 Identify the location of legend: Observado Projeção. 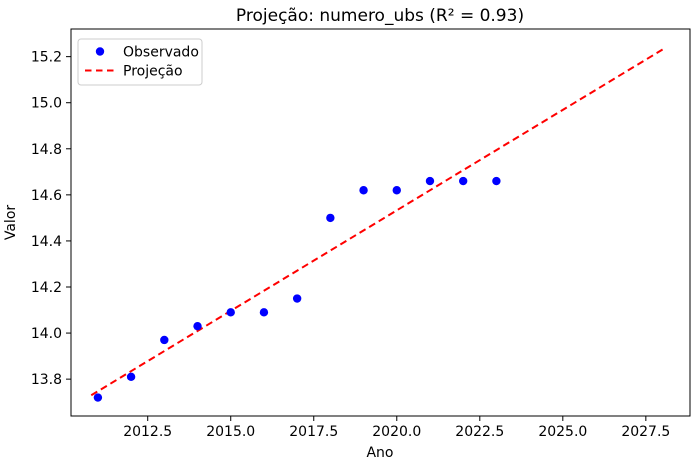
(140, 62).